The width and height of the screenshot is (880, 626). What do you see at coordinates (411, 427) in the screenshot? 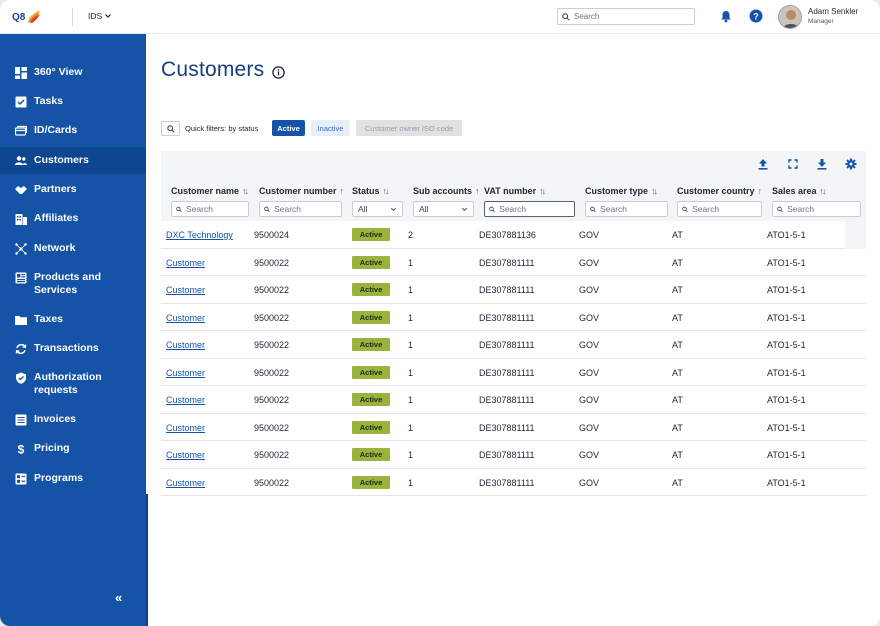
I see `cell-sub-accounts: 1` at bounding box center [411, 427].